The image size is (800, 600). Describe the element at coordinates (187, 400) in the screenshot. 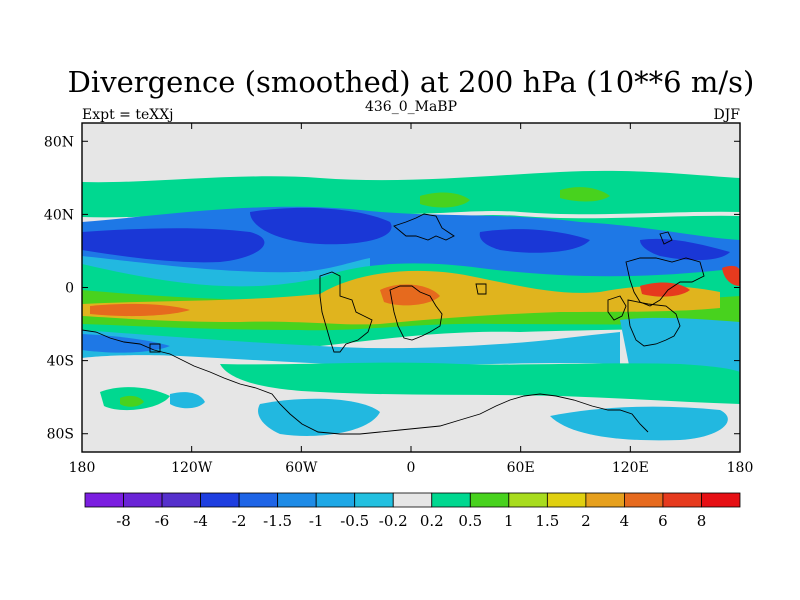

I see `south-polar-negative-c` at that location.